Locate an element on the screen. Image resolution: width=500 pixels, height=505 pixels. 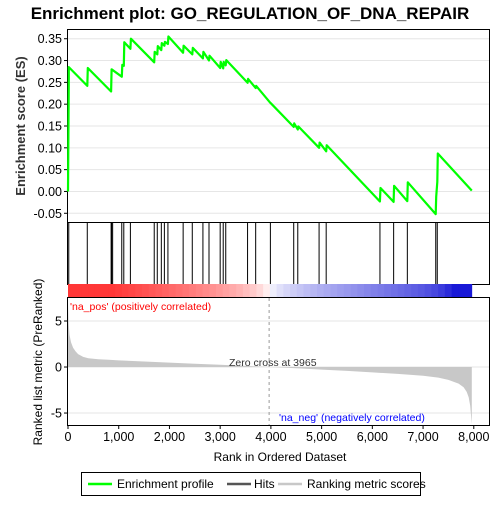
es-tick-label: 0.25 is located at coordinates (50, 83).